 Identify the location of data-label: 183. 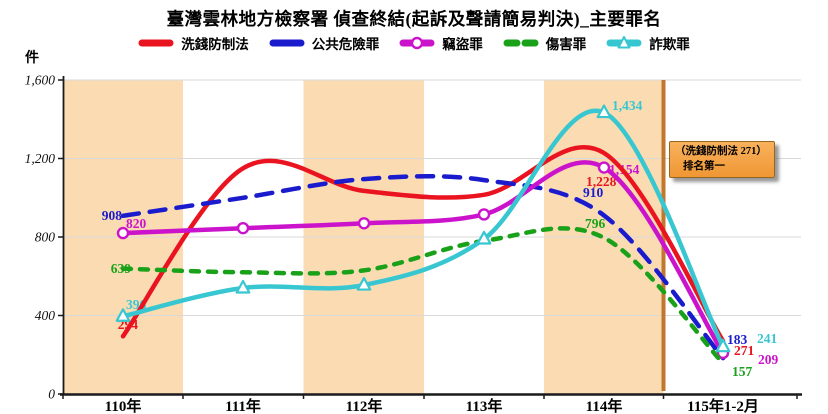
(737, 339).